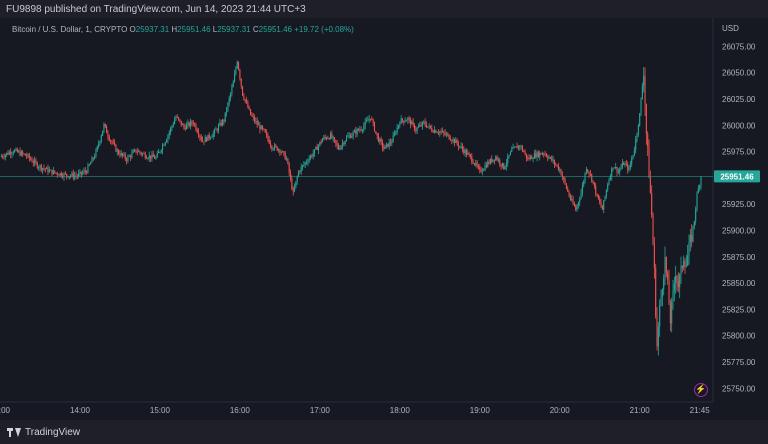 The height and width of the screenshot is (444, 768). Describe the element at coordinates (320, 410) in the screenshot. I see `x-tick-label: 17:00` at that location.